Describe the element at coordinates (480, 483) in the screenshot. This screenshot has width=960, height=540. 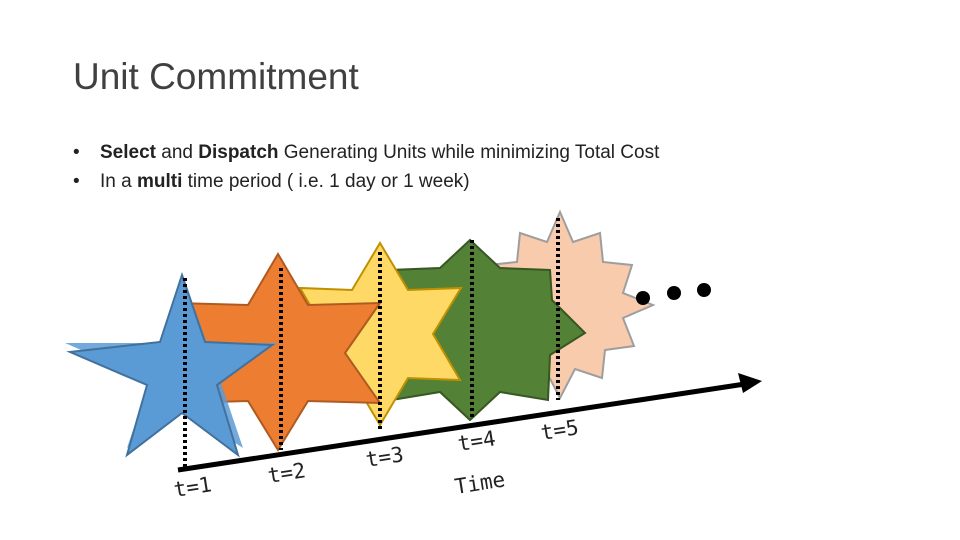
I see `time-axis-label: Time` at that location.